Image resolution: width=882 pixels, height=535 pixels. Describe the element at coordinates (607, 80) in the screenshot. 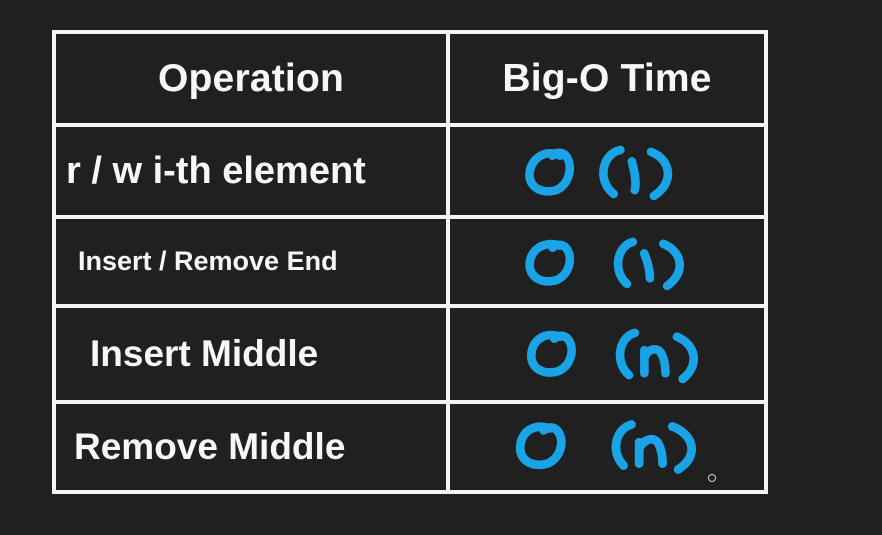

I see `header-big-o-time: Big-O Time` at that location.